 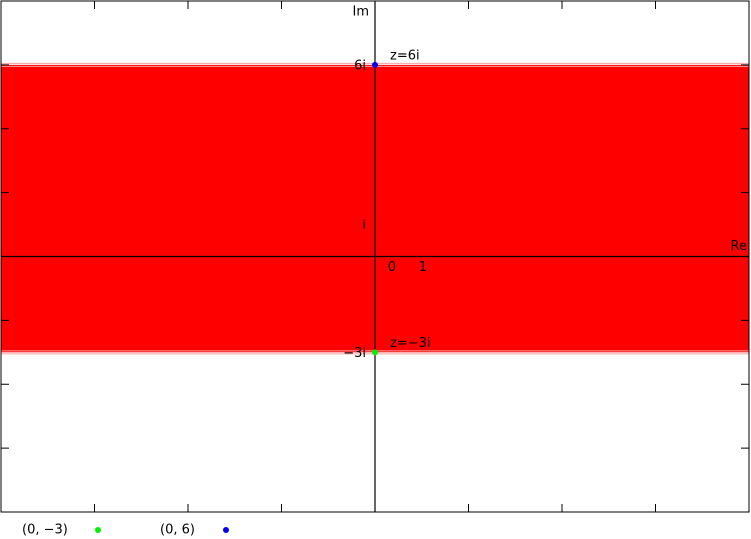 What do you see at coordinates (354, 353) in the screenshot?
I see `axis-annotation: −3i` at bounding box center [354, 353].